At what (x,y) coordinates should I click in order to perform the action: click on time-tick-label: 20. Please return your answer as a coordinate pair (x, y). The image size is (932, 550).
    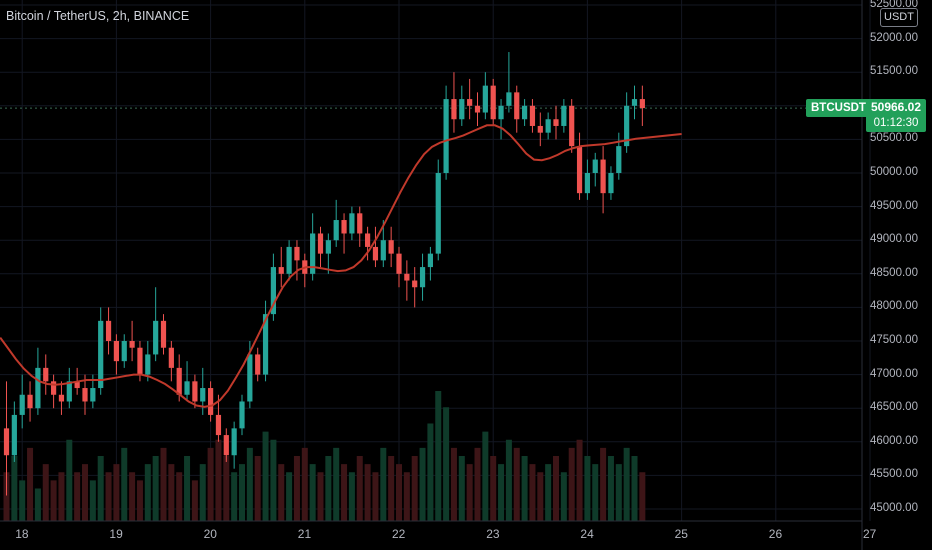
    Looking at the image, I should click on (210, 534).